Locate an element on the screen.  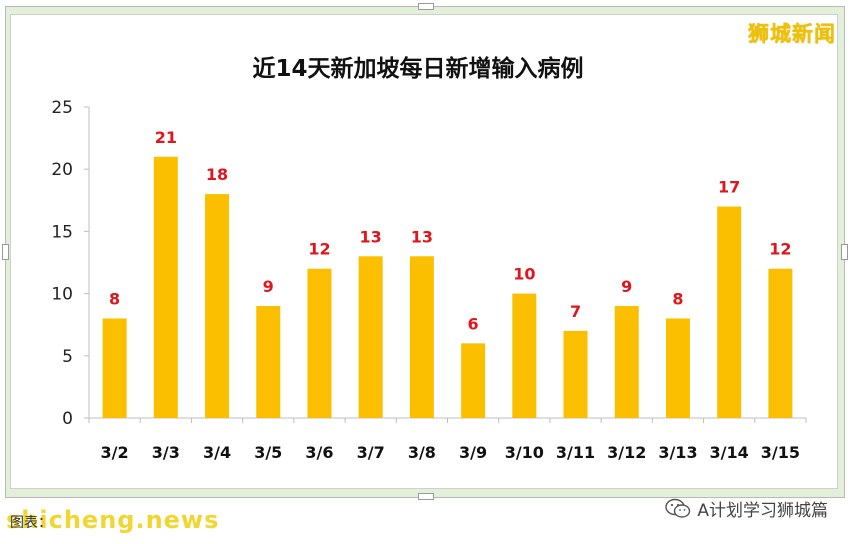
x-tick-label: 3/6 is located at coordinates (319, 452).